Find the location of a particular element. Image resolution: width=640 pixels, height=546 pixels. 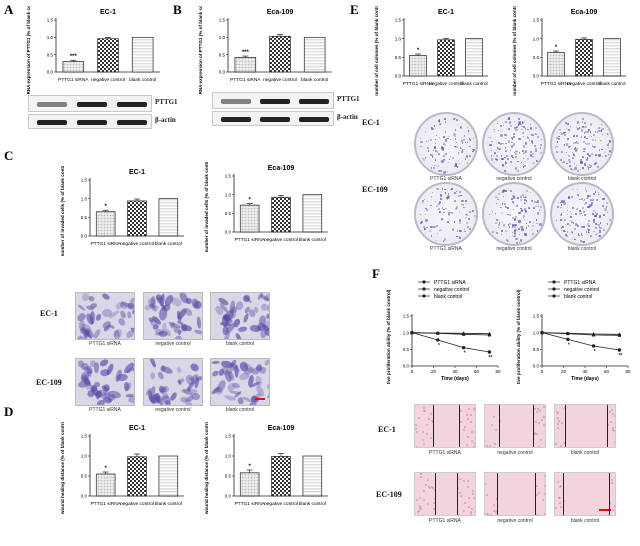

x-tick-label: PTTG1 siRNA is located at coordinates (105, 504).